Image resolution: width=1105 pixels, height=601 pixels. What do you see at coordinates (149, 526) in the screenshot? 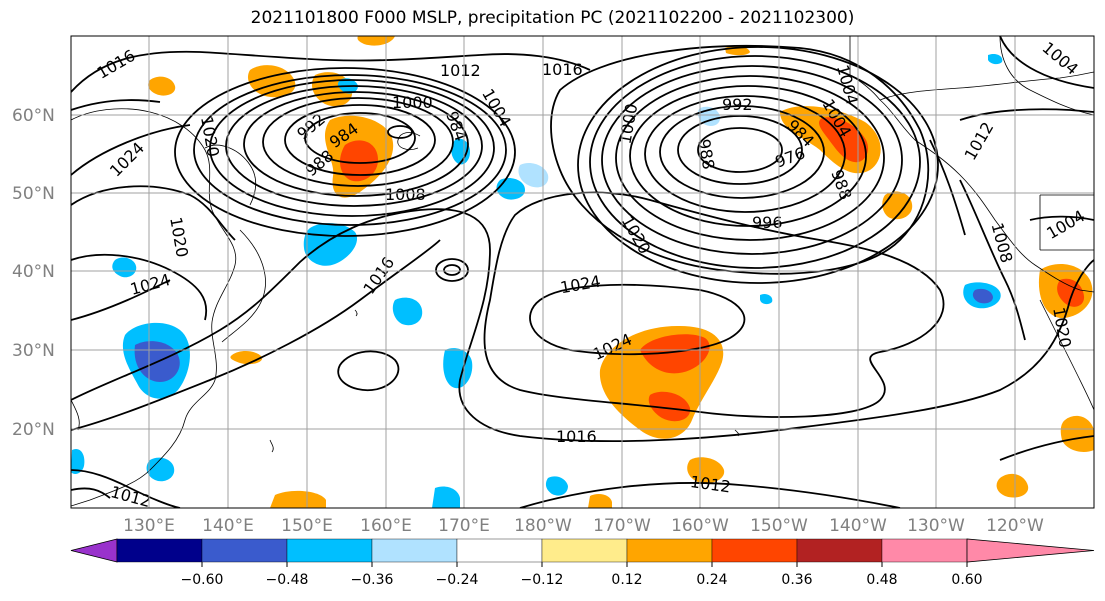
I see `lon-label: 130°E` at bounding box center [149, 526].